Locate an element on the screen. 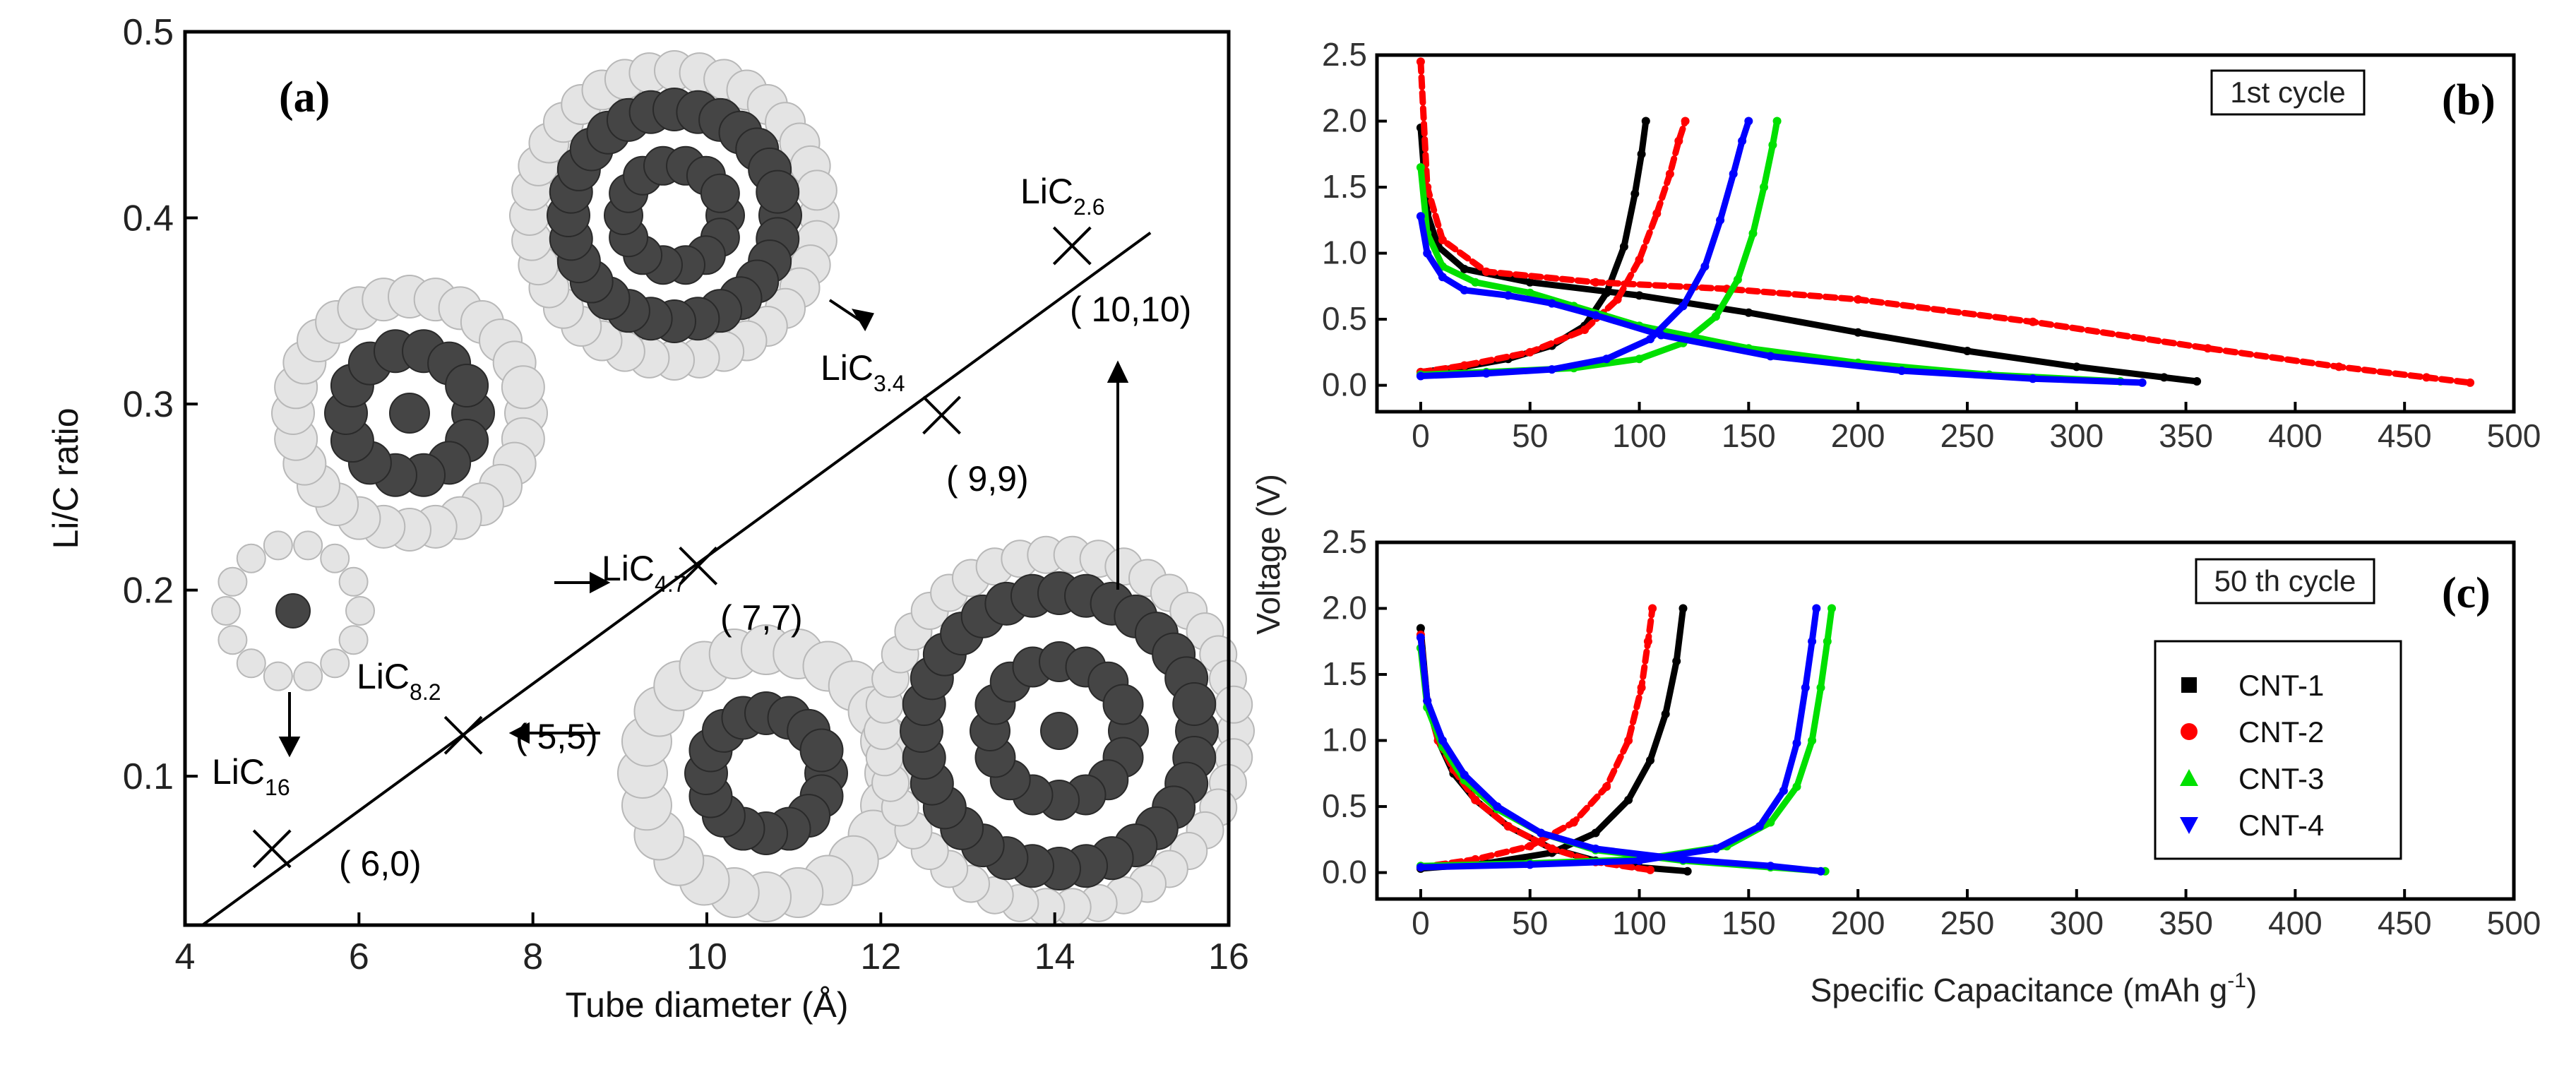 The height and width of the screenshot is (1072, 2576). mol-10-10-inner-atom is located at coordinates (1123, 704).